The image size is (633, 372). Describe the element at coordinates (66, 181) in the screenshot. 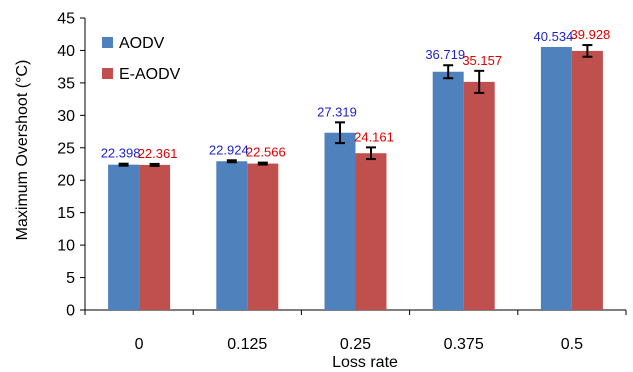

I see `y-tick-label: 20` at that location.